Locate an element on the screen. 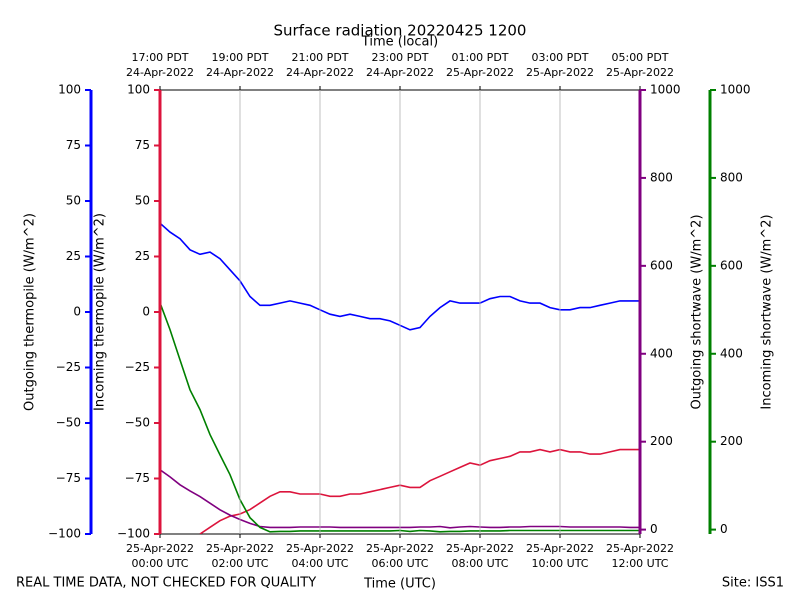  x-top-tick-label: 17:00 PDT is located at coordinates (159, 57).